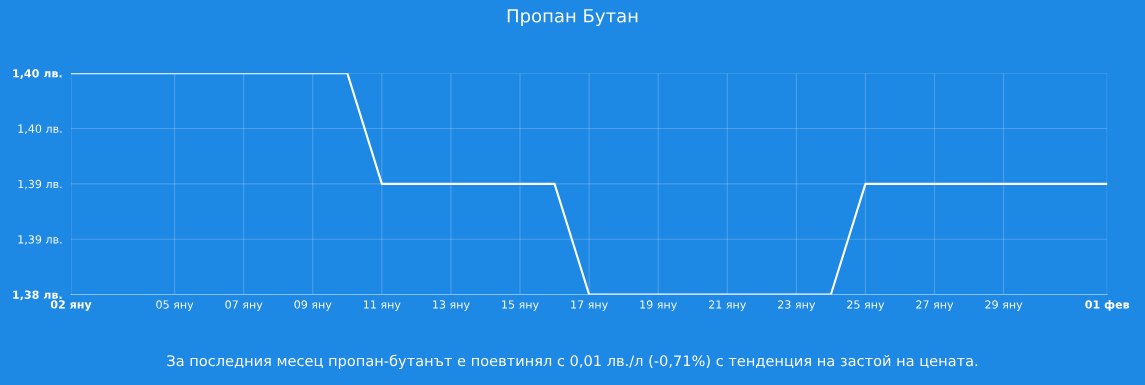 The image size is (1145, 385). Describe the element at coordinates (313, 305) in the screenshot. I see `x-tick-label: 09 яну` at that location.